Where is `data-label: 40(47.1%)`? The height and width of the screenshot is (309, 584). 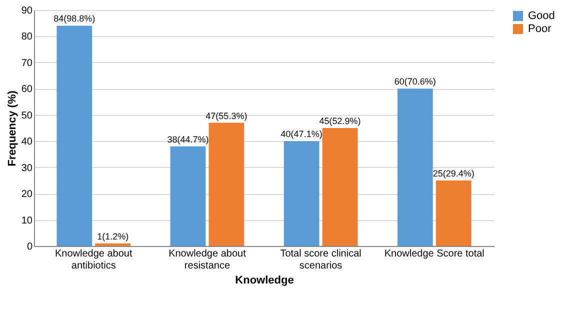 data-label: 40(47.1%) is located at coordinates (301, 134).